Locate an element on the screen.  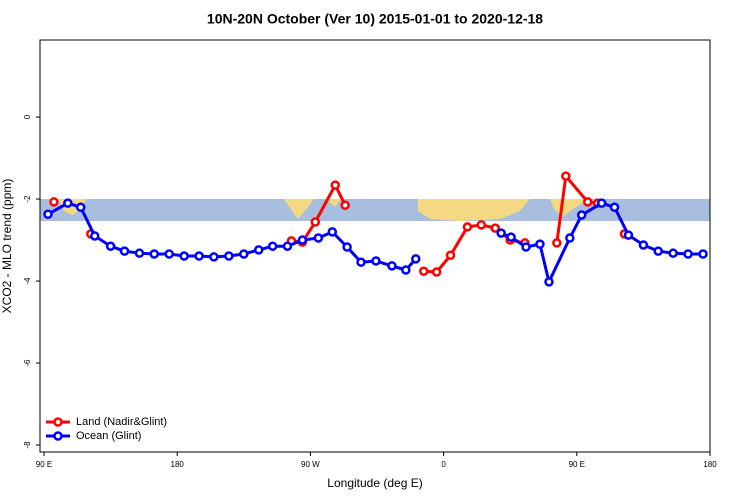
y-tick-label: -8 is located at coordinates (27, 445).